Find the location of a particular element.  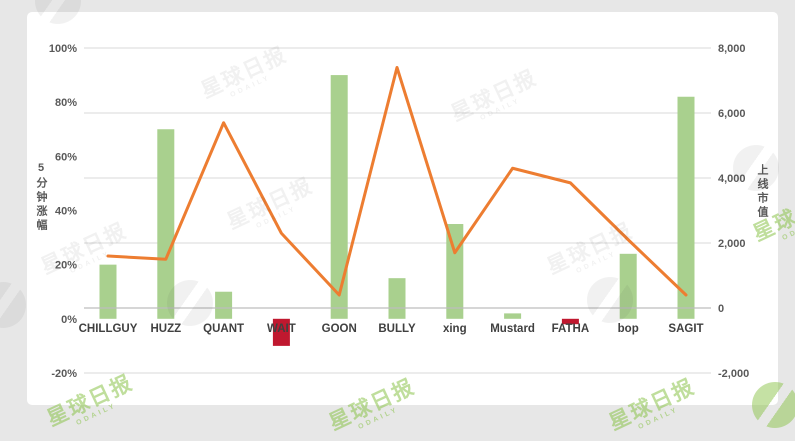

category-label-SAGIT: SAGIT is located at coordinates (685, 329).